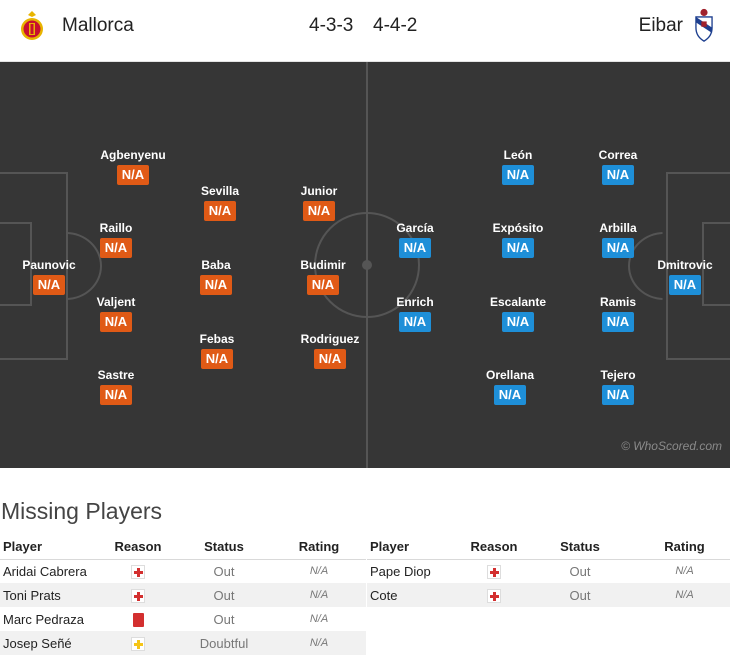 This screenshot has width=730, height=657. I want to click on away-formation: 4-4-2, so click(395, 25).